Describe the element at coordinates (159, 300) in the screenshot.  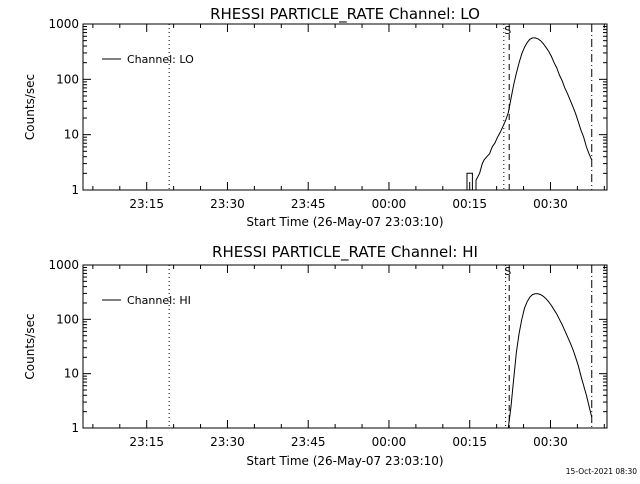
I see `legend-entry: Channel: HI` at that location.